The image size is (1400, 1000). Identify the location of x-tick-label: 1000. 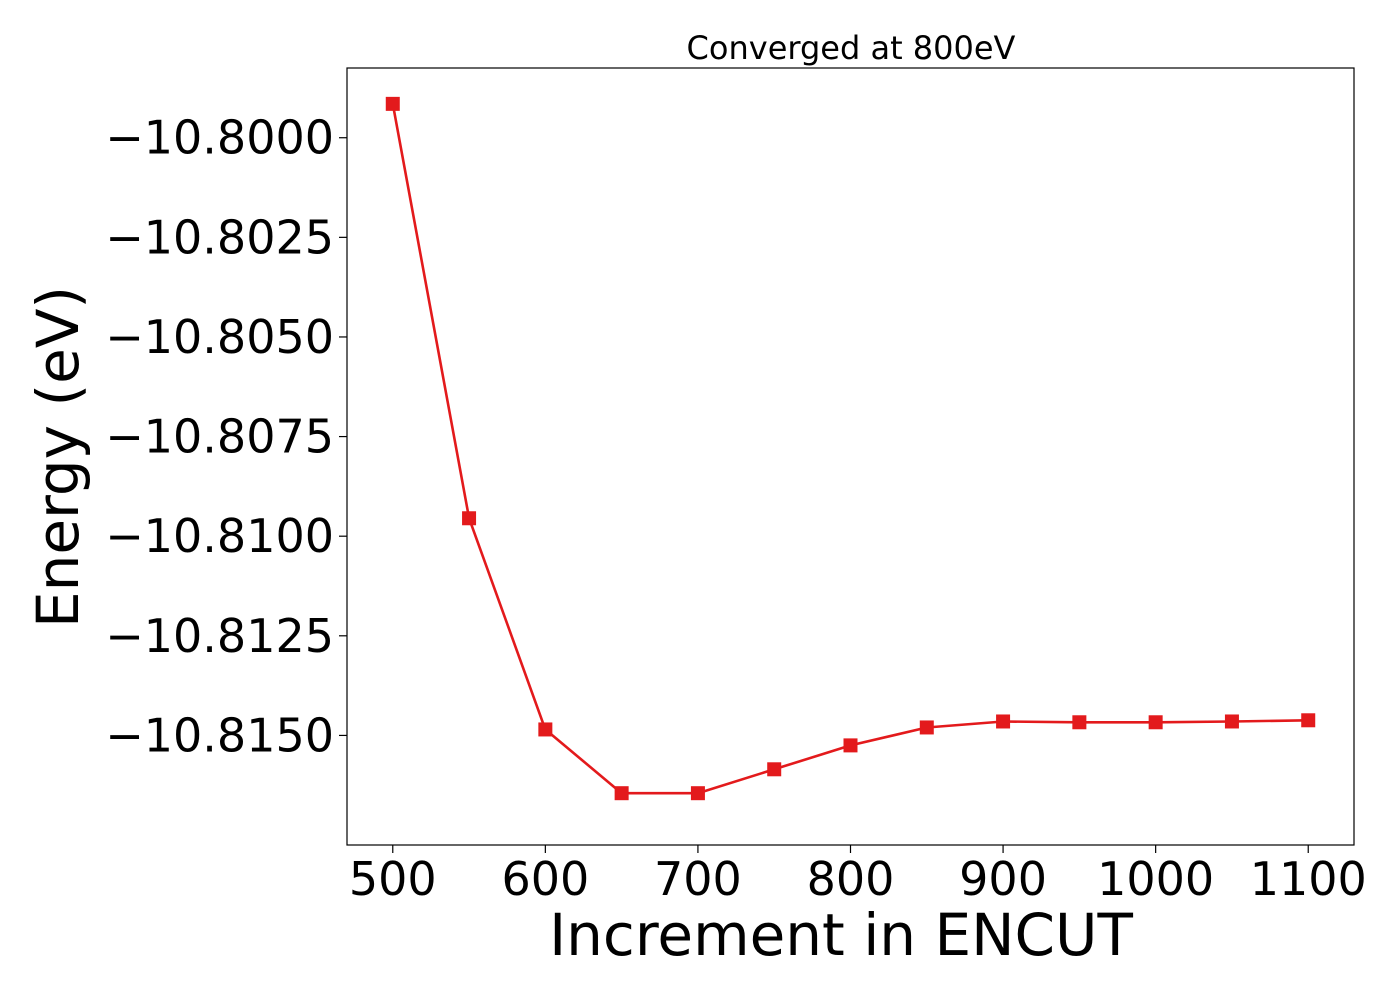
(1155, 879).